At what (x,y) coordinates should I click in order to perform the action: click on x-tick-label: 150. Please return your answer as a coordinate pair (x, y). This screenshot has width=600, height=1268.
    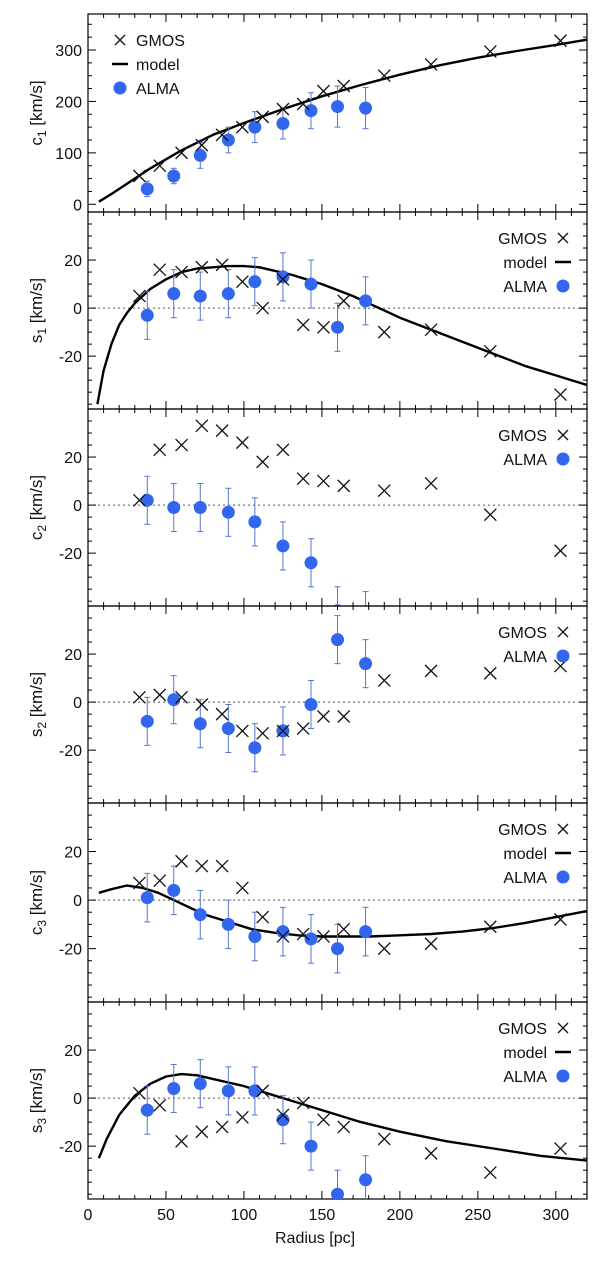
    Looking at the image, I should click on (322, 1215).